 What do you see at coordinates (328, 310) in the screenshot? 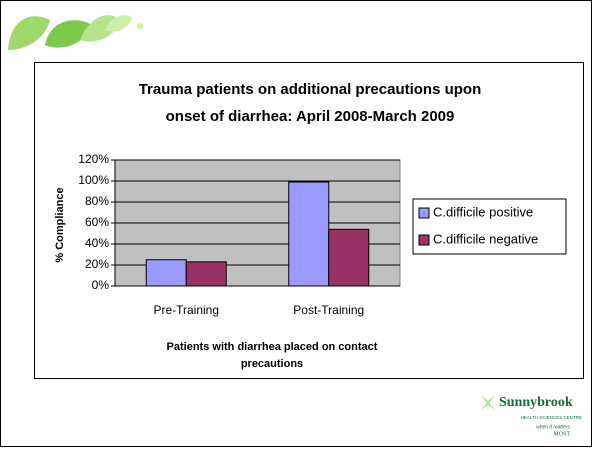
I see `x-tick-label: Post-Training` at bounding box center [328, 310].